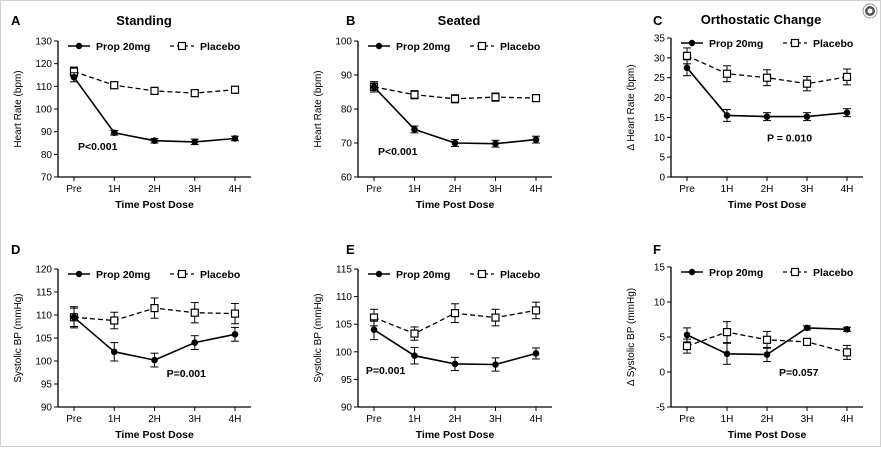  I want to click on circle-gear-icon, so click(870, 11).